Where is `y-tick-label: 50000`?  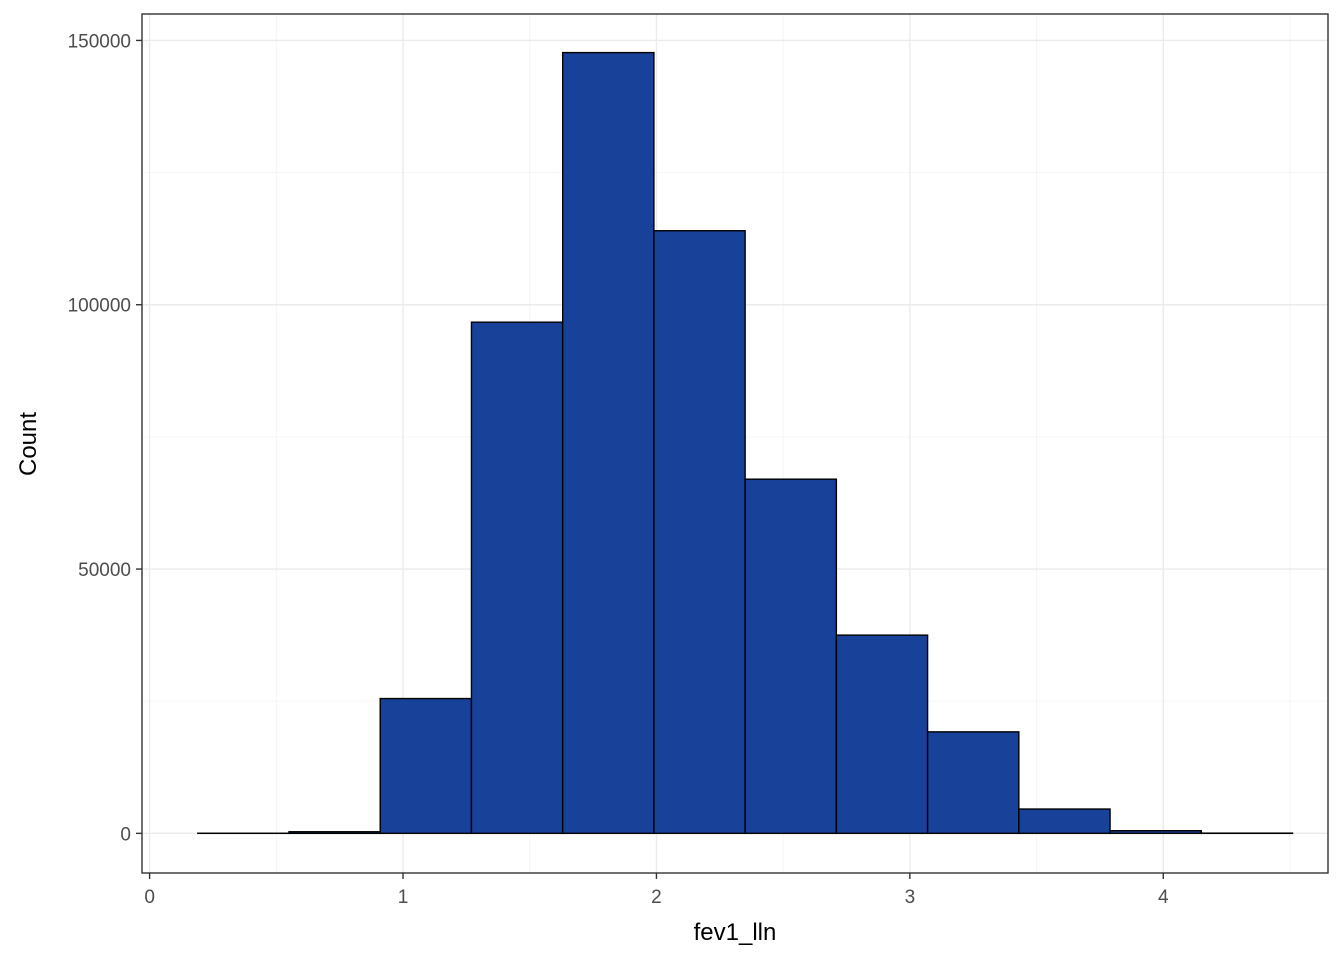
y-tick-label: 50000 is located at coordinates (104, 570).